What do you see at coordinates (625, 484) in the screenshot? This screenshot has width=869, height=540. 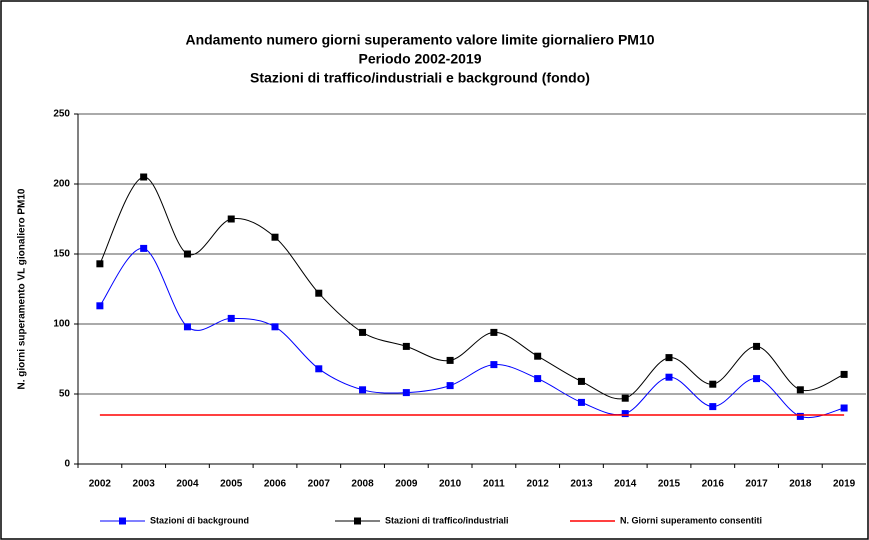 I see `x-tick-label: 2014` at bounding box center [625, 484].